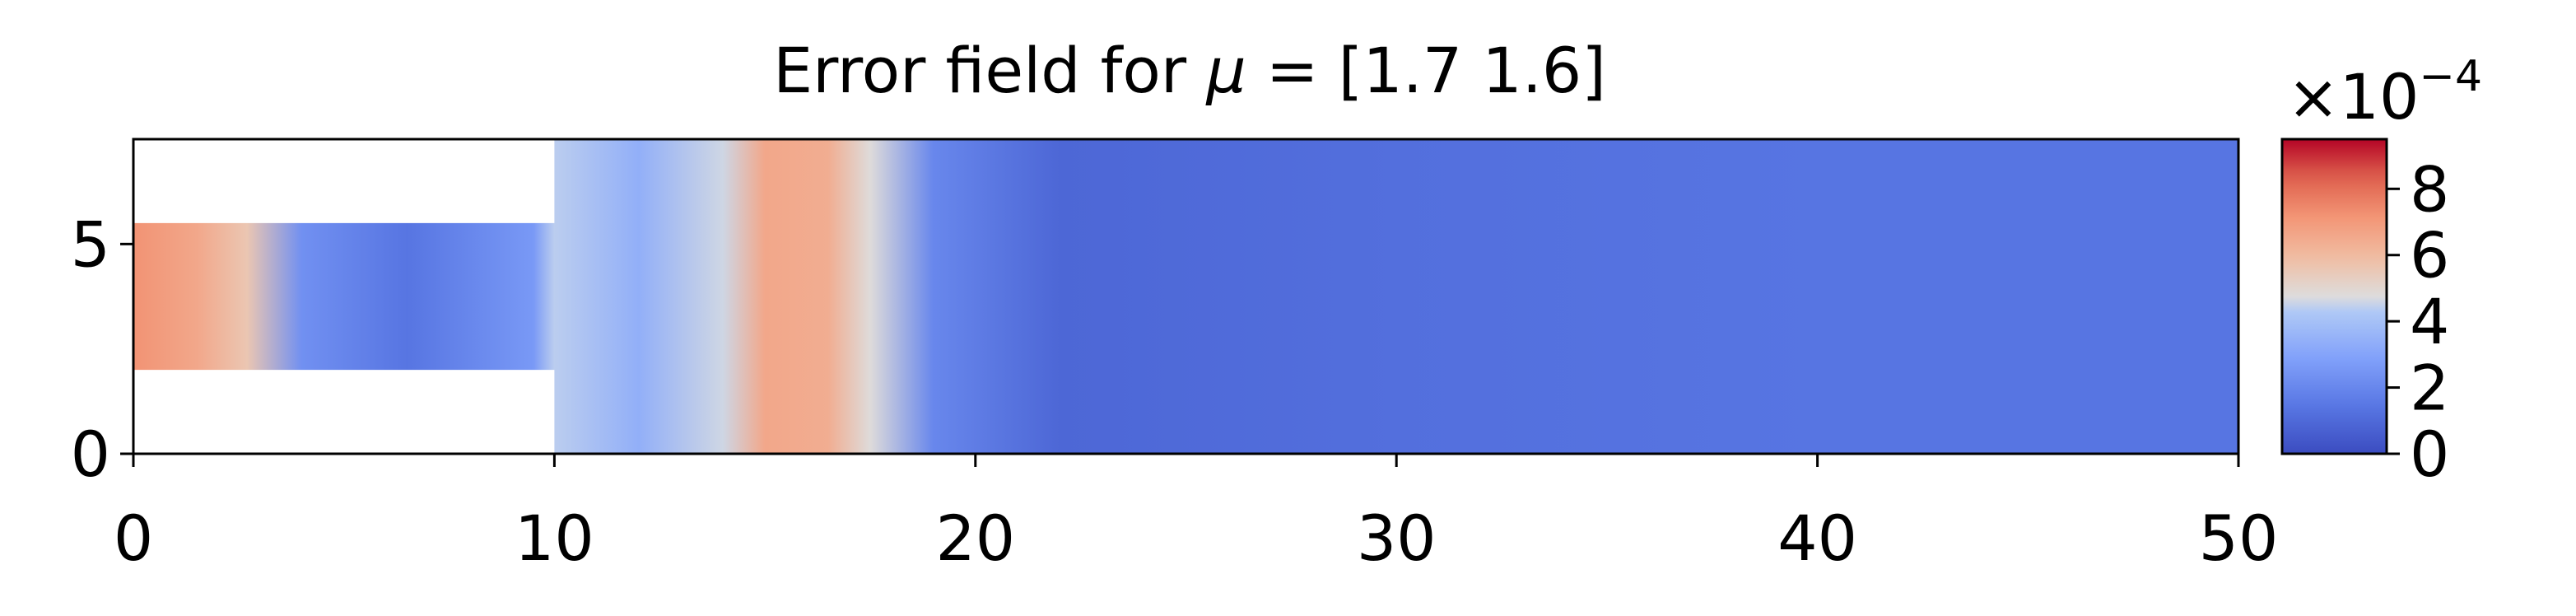  I want to click on x-tick-label: 30, so click(1397, 538).